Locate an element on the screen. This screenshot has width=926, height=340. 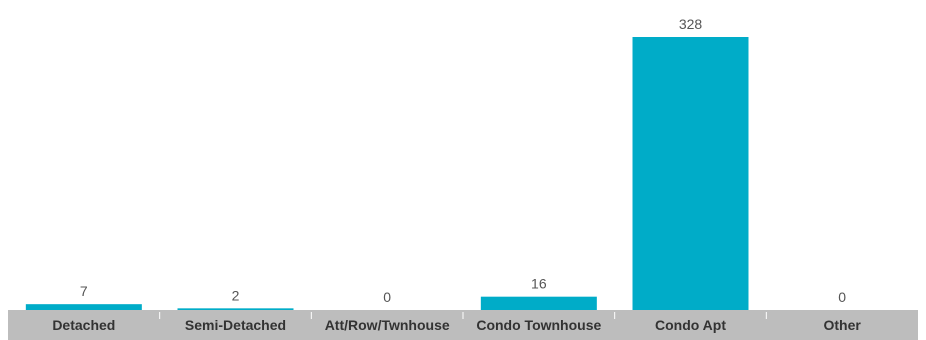
category-separators is located at coordinates (463, 315).